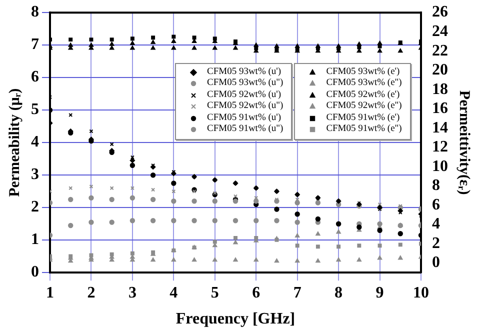 The height and width of the screenshot is (335, 481). Describe the element at coordinates (440, 166) in the screenshot. I see `y2-tick-label: 10` at that location.